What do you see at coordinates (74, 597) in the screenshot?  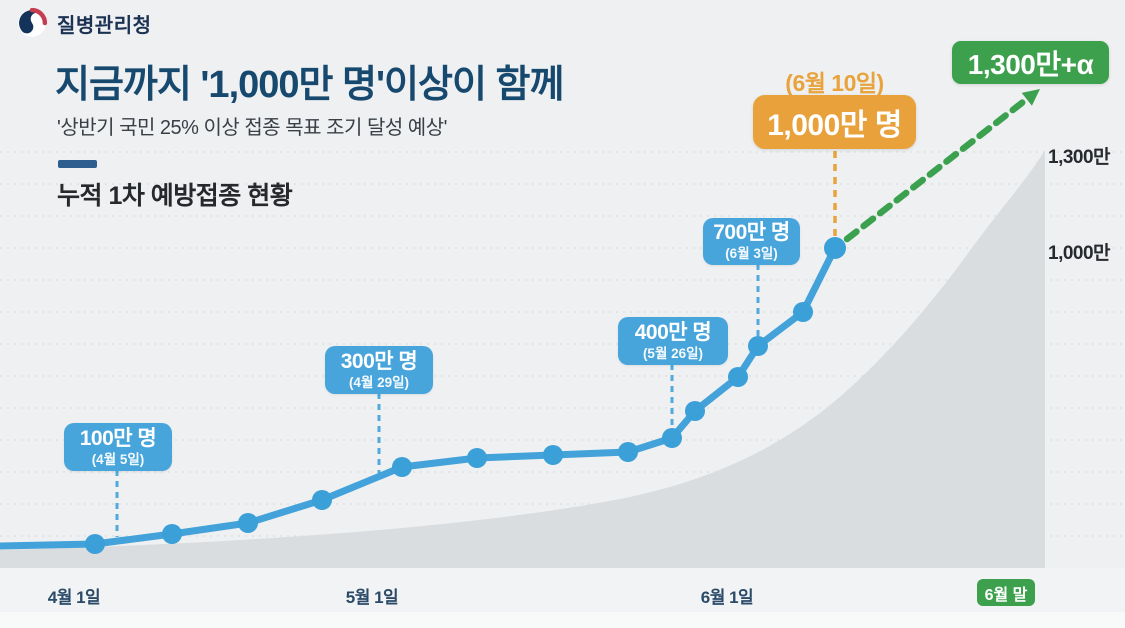 I see `xtick-april: 4월 1일` at bounding box center [74, 597].